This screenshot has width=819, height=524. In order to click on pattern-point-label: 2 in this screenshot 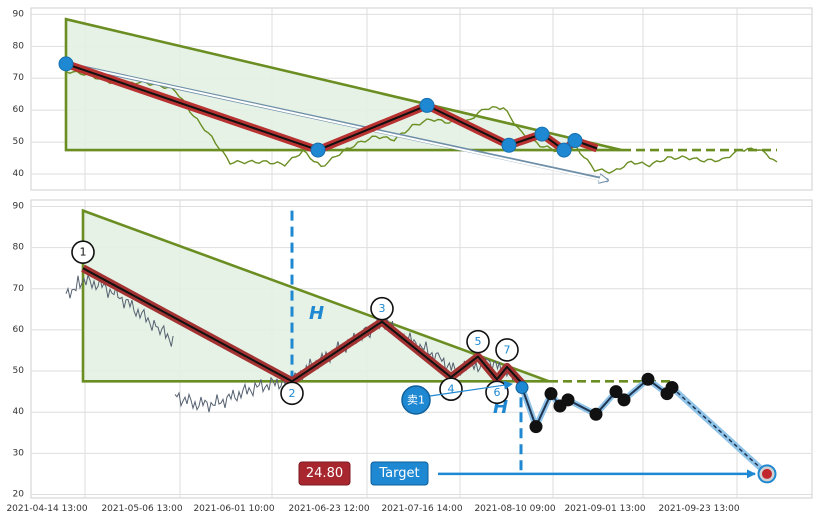, I will do `click(292, 393)`.